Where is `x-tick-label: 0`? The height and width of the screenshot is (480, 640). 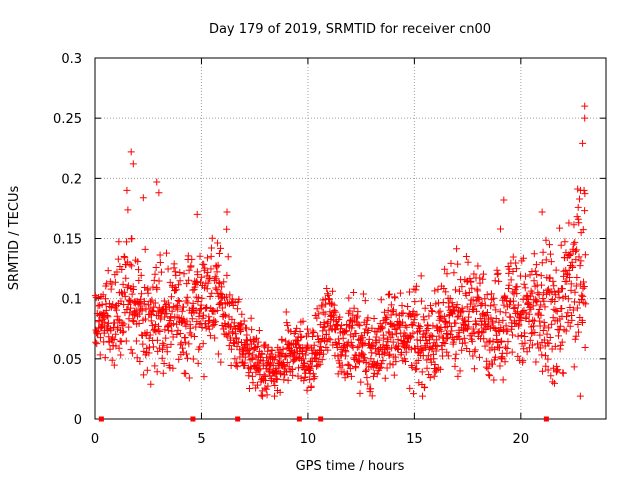 x-tick-label: 0 is located at coordinates (95, 439).